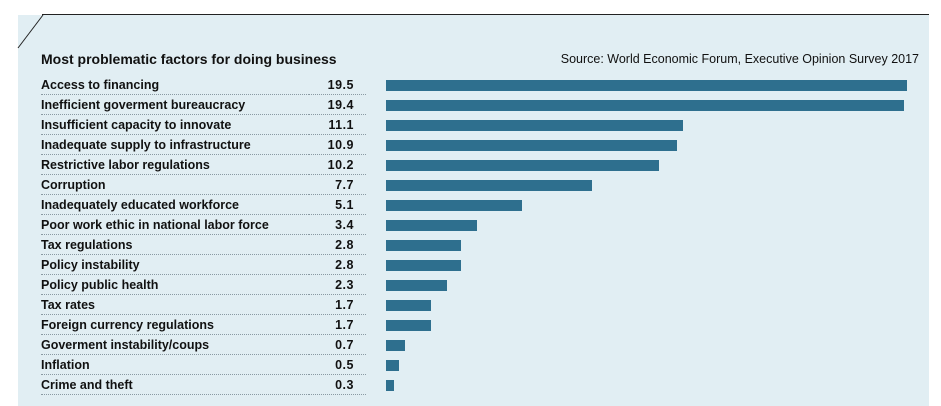  Describe the element at coordinates (175, 285) in the screenshot. I see `category-label: Policy public health` at that location.